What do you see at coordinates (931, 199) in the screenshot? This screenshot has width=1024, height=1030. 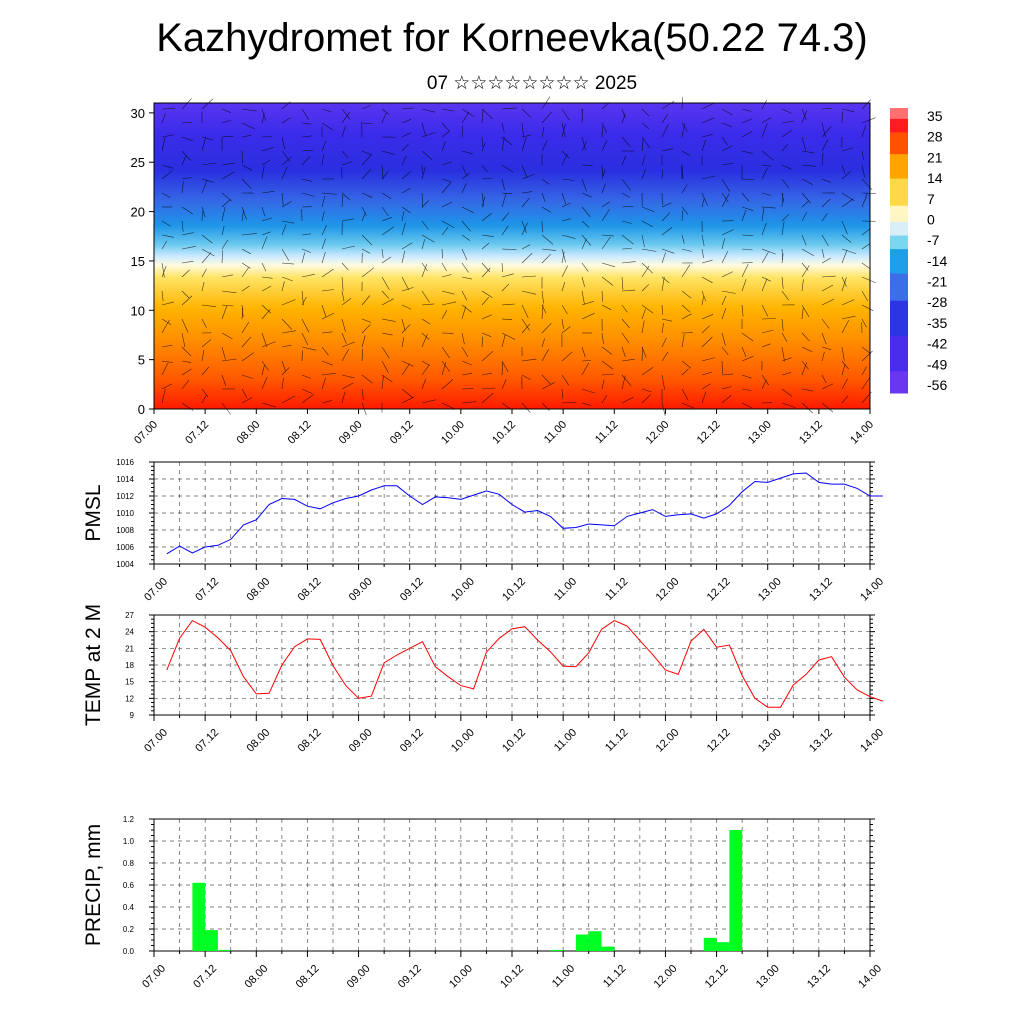 I see `colorbar-label: 7` at bounding box center [931, 199].